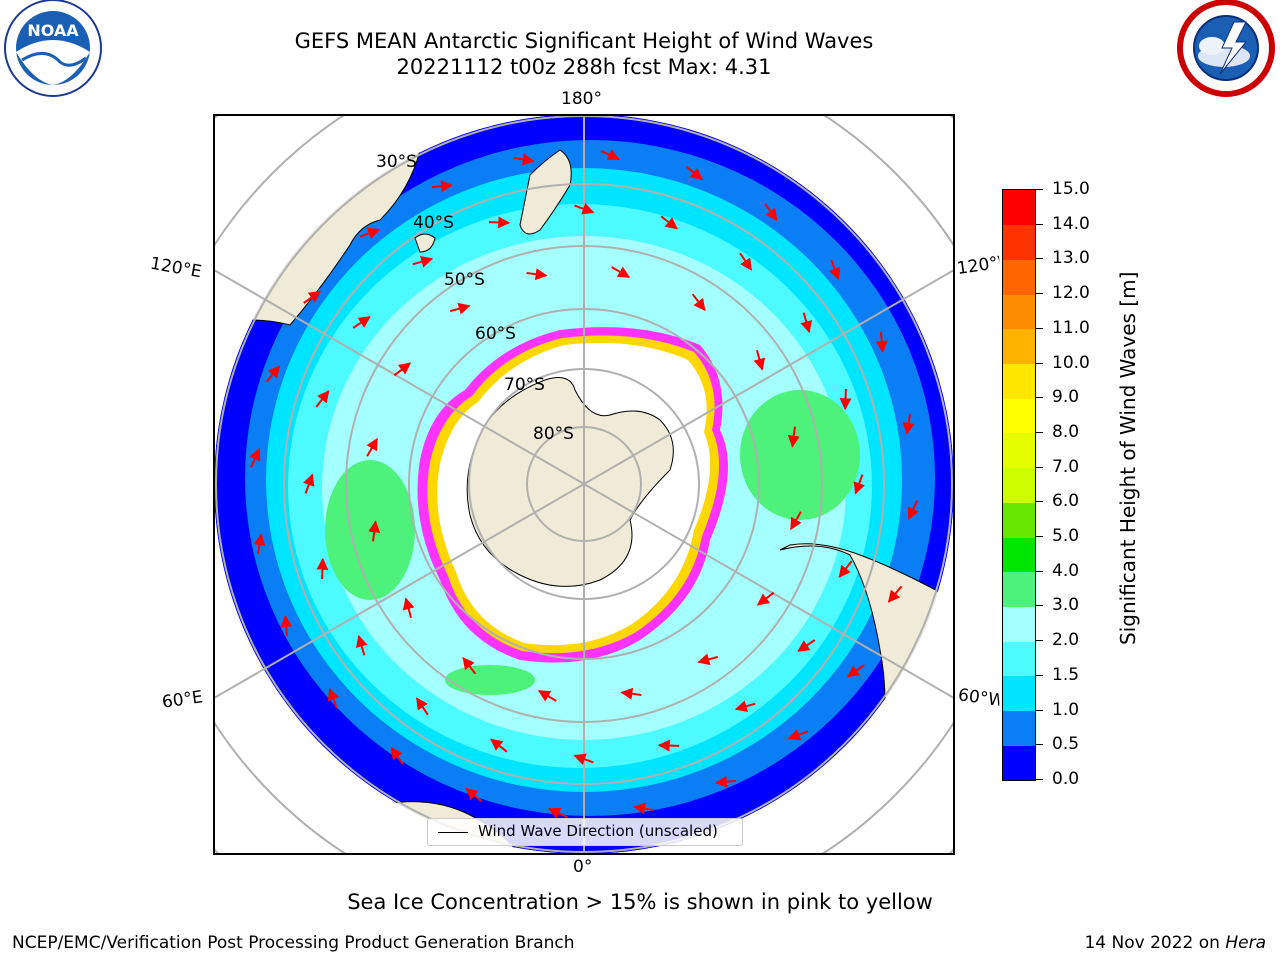  What do you see at coordinates (1071, 293) in the screenshot?
I see `colorbar-tick-label: 12.0` at bounding box center [1071, 293].